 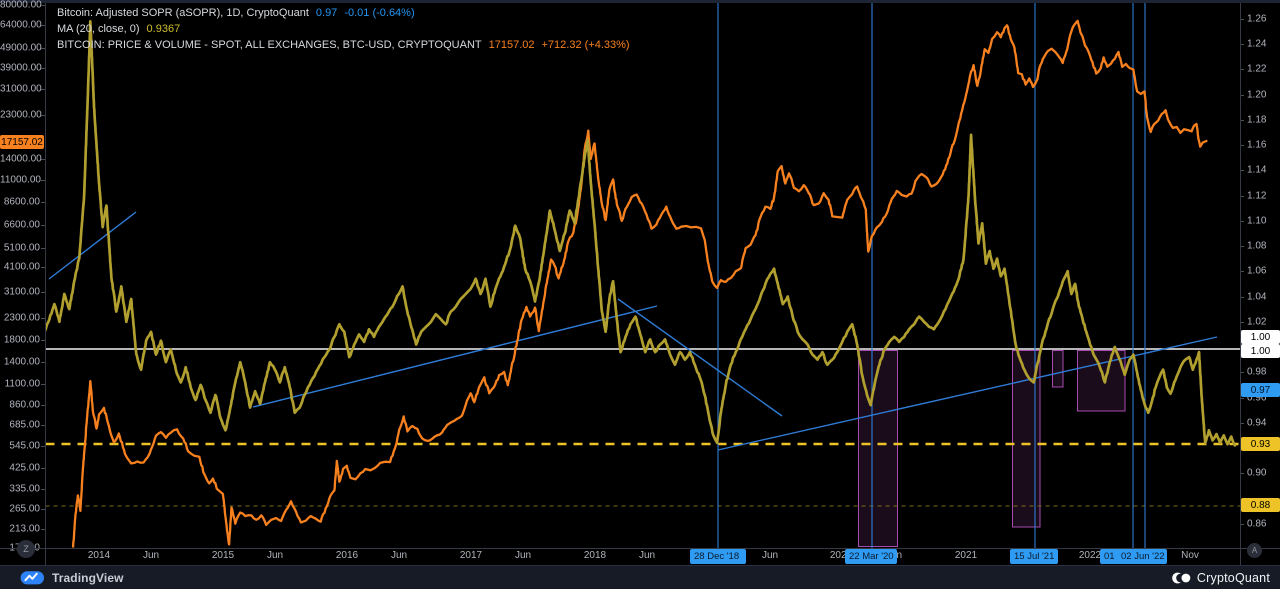 What do you see at coordinates (1257, 120) in the screenshot?
I see `sopr-tick-label: 1.18` at bounding box center [1257, 120].